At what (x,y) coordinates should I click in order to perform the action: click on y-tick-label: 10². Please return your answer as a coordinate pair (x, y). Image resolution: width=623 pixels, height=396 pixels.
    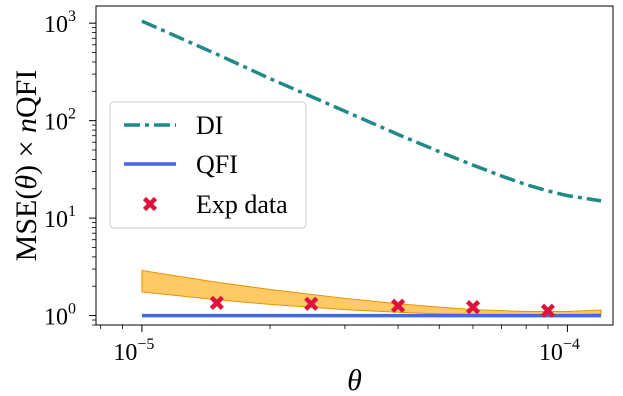
    Looking at the image, I should click on (60, 121).